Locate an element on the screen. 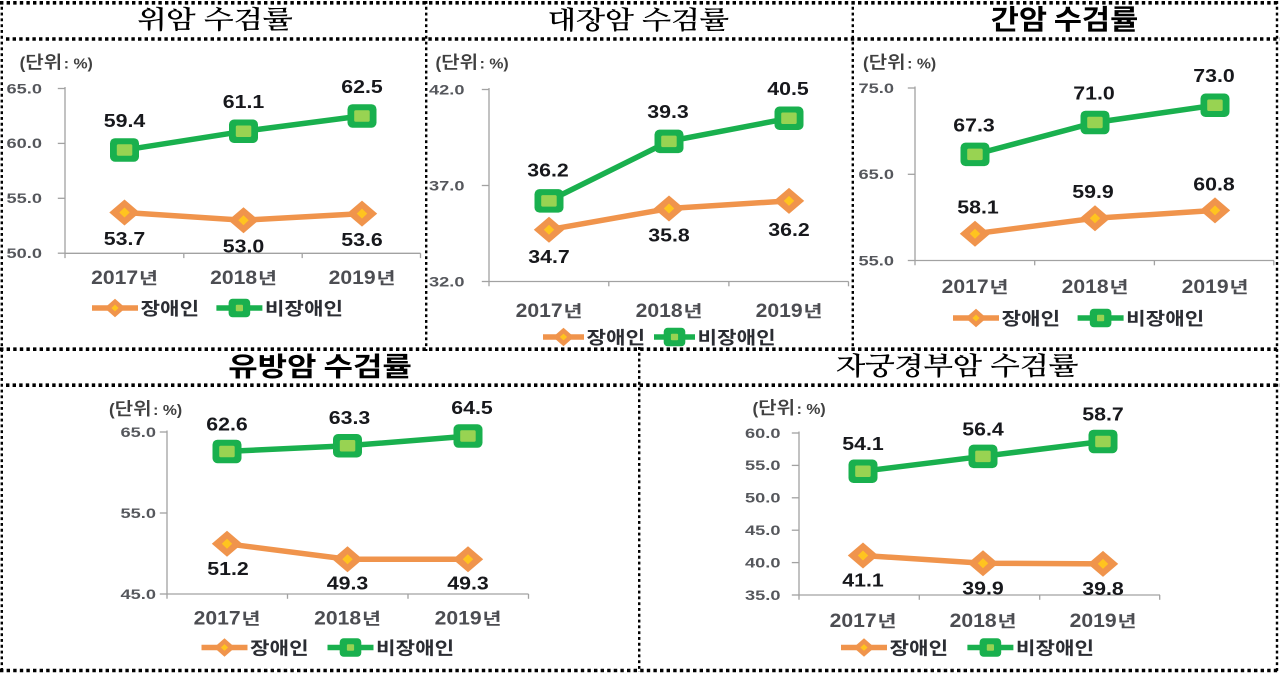 This screenshot has height=675, width=1280. svg-text: 39.9 is located at coordinates (983, 589).